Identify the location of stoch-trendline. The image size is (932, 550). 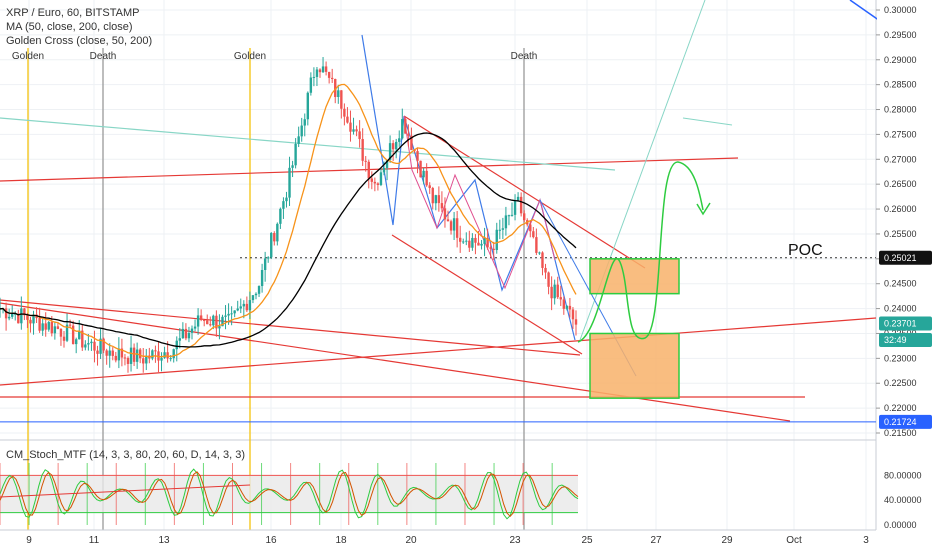
(125, 491).